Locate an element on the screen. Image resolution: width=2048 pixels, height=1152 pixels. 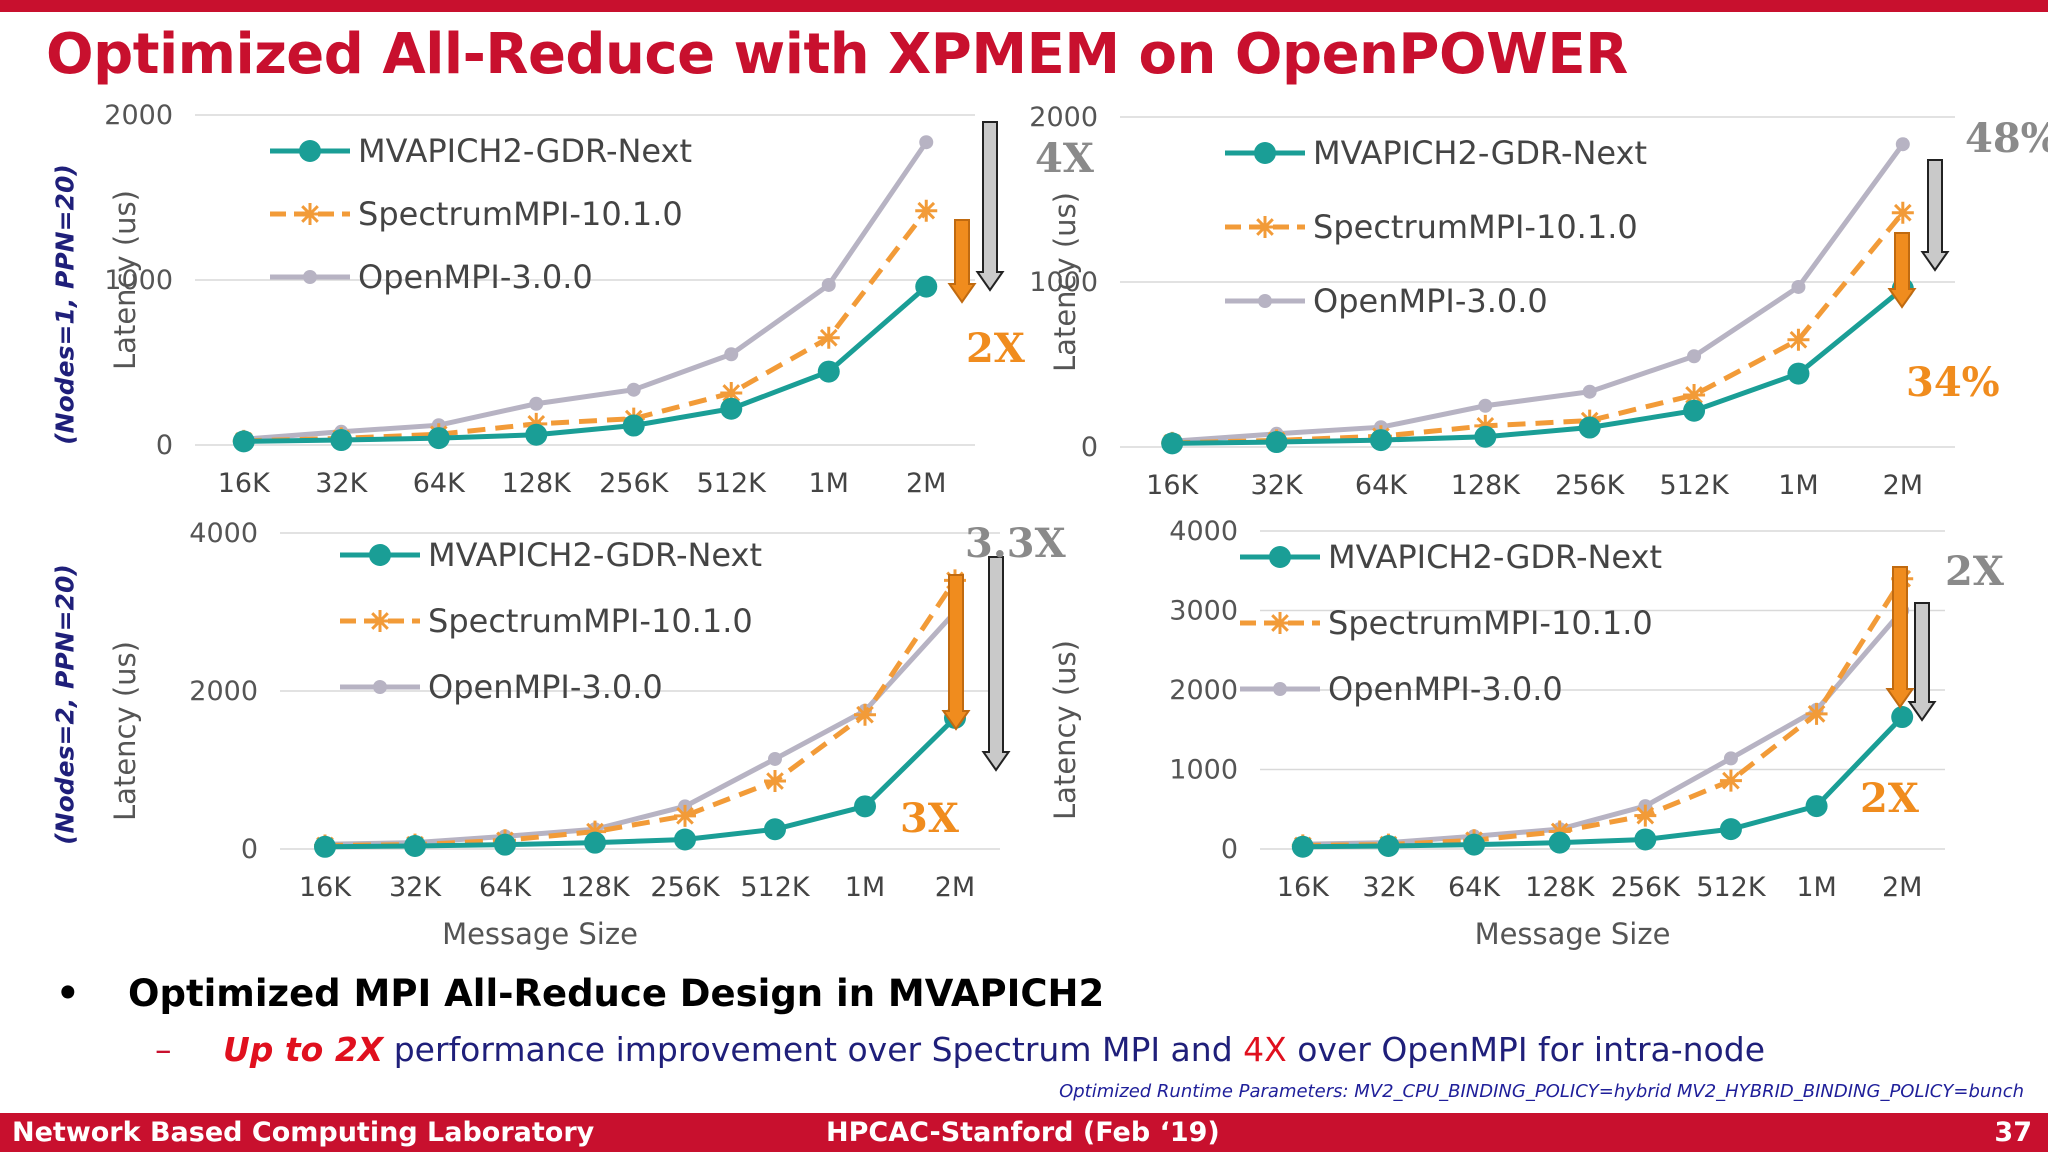
annotation-orange-label: 3X is located at coordinates (929, 818).